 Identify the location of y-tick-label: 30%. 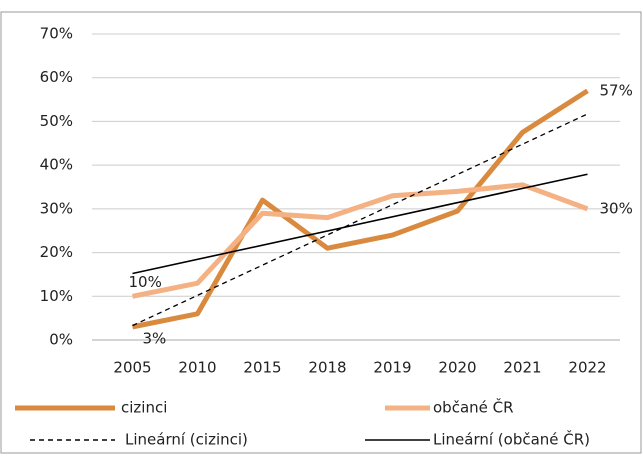
(56, 208).